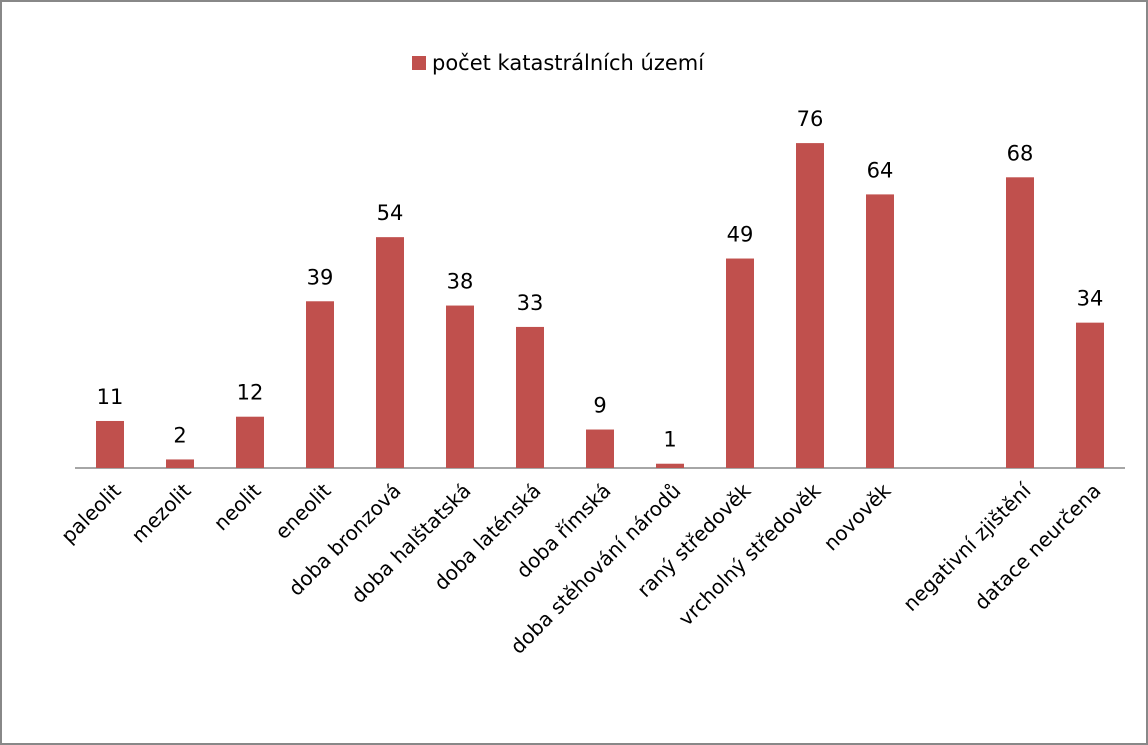 The image size is (1148, 745). Describe the element at coordinates (740, 235) in the screenshot. I see `data-label: 49` at that location.